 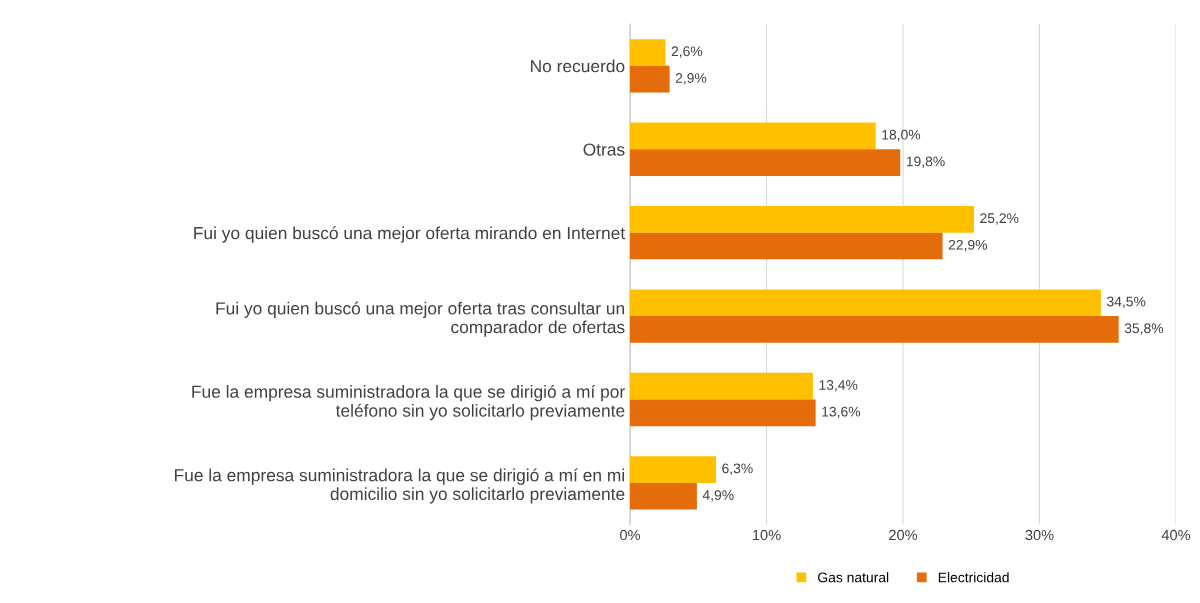 What do you see at coordinates (853, 577) in the screenshot?
I see `legend-label: Gas natural` at bounding box center [853, 577].